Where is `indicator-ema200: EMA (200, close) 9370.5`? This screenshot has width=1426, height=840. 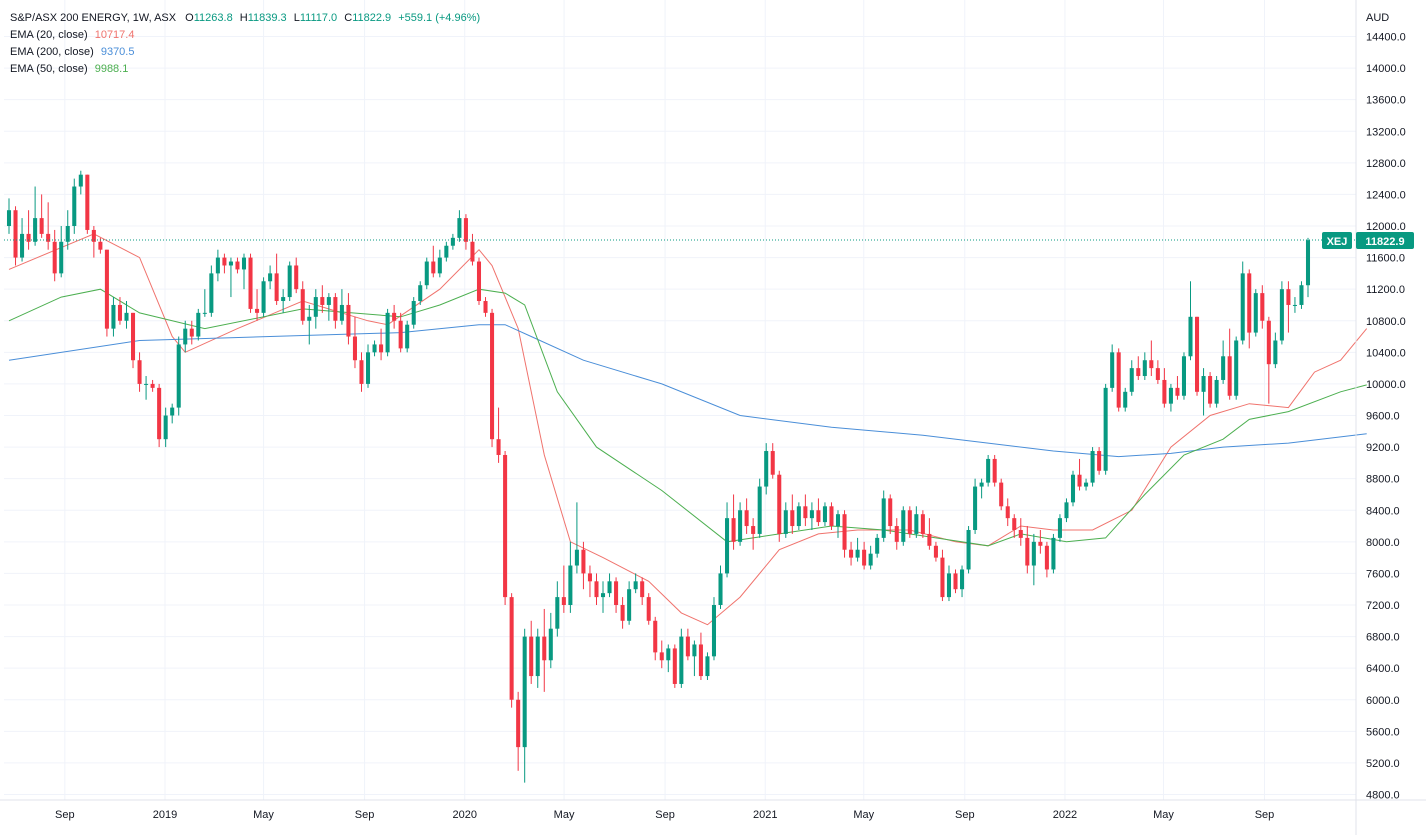 indicator-ema200: EMA (200, close) 9370.5 is located at coordinates (245, 52).